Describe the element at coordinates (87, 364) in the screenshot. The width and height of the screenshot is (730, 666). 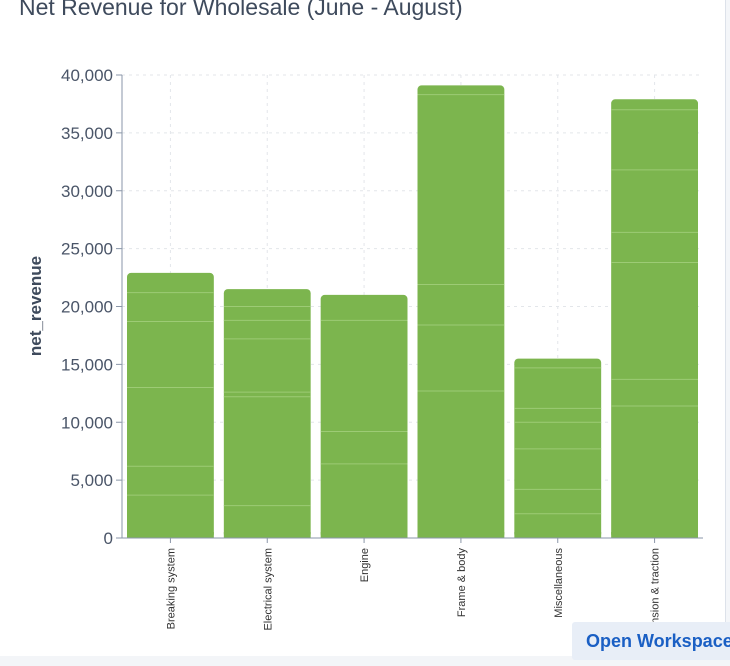
I see `y-tick-label: 15,000` at that location.